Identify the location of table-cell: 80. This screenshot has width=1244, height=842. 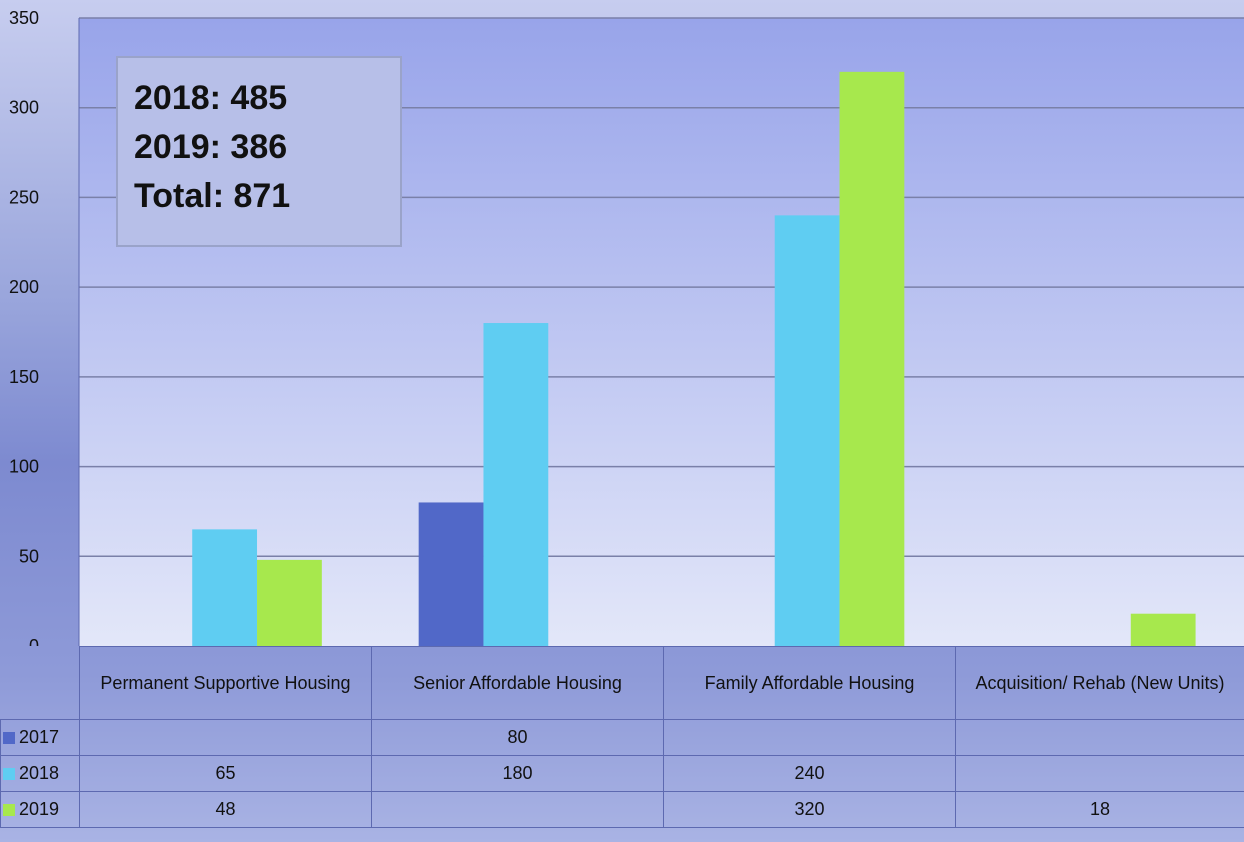
(517, 737).